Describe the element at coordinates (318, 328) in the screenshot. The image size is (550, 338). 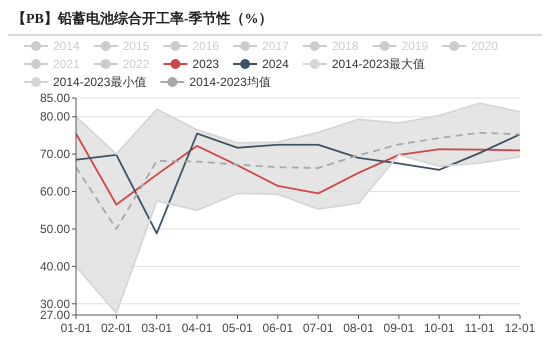
I see `x-tick-label: 07-01` at that location.